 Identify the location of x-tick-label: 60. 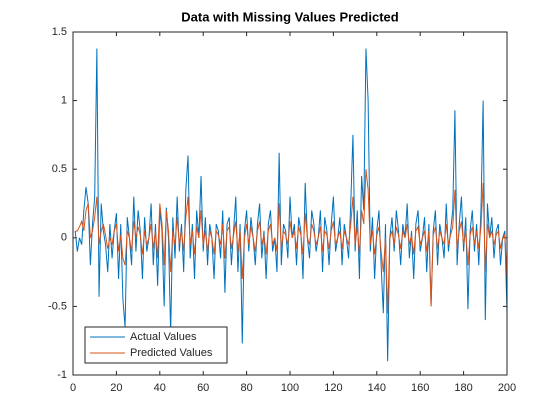
(203, 388).